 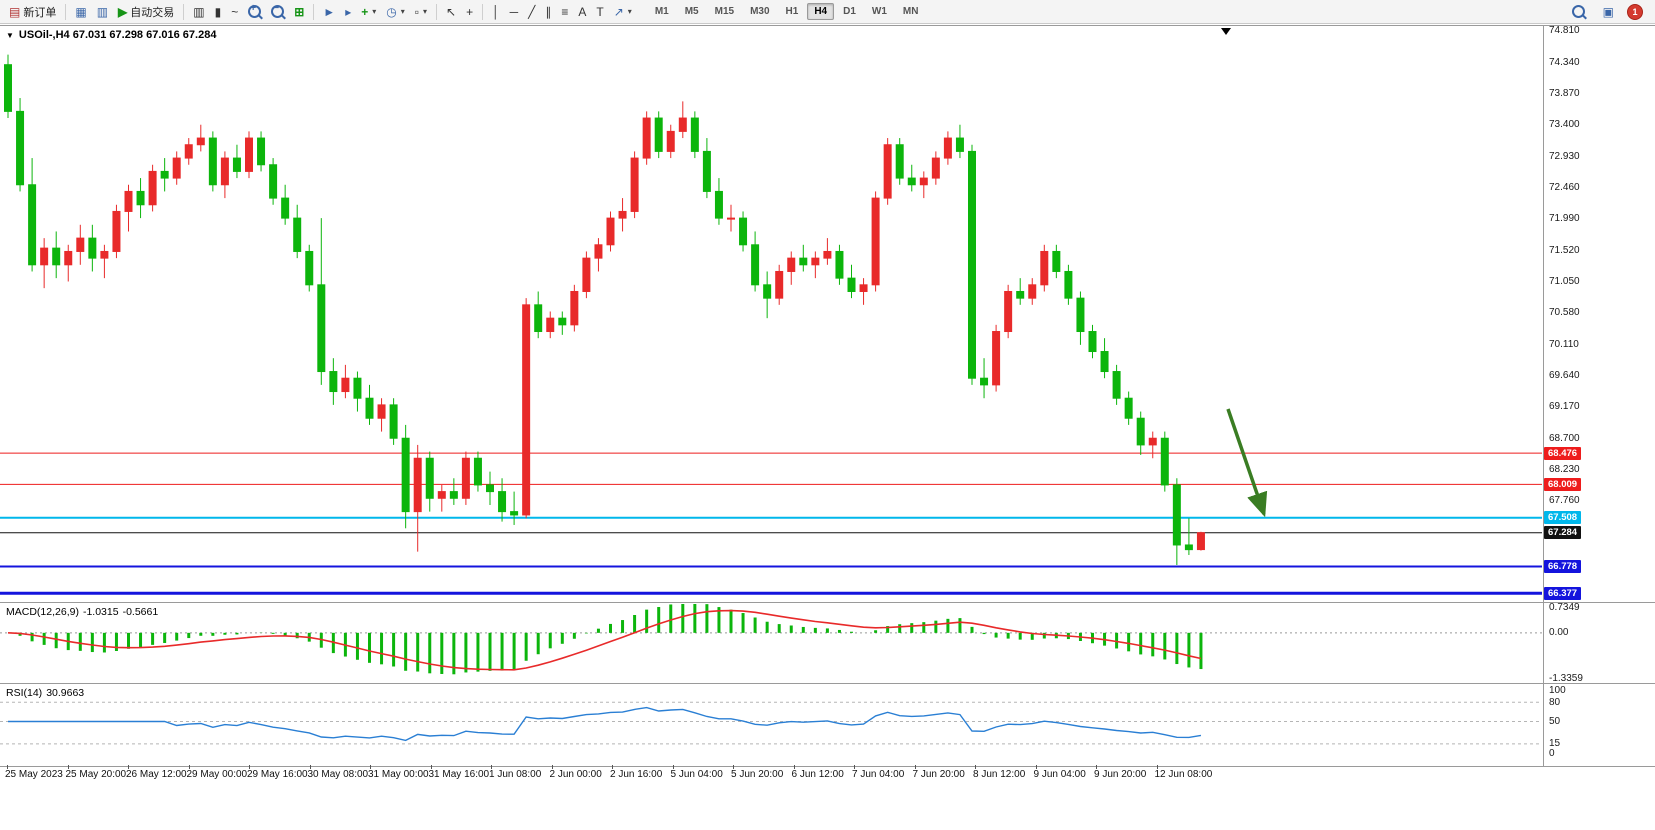 I want to click on clock-icon: ◷, so click(x=391, y=11).